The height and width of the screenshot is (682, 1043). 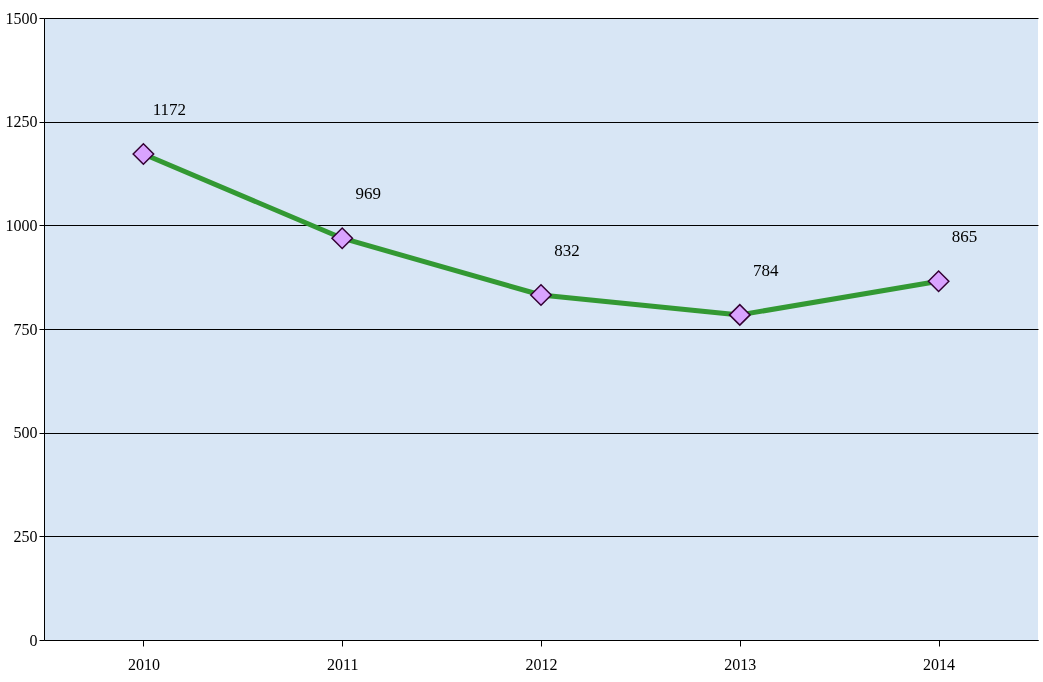 What do you see at coordinates (25, 329) in the screenshot?
I see `y-tick-label: 750` at bounding box center [25, 329].